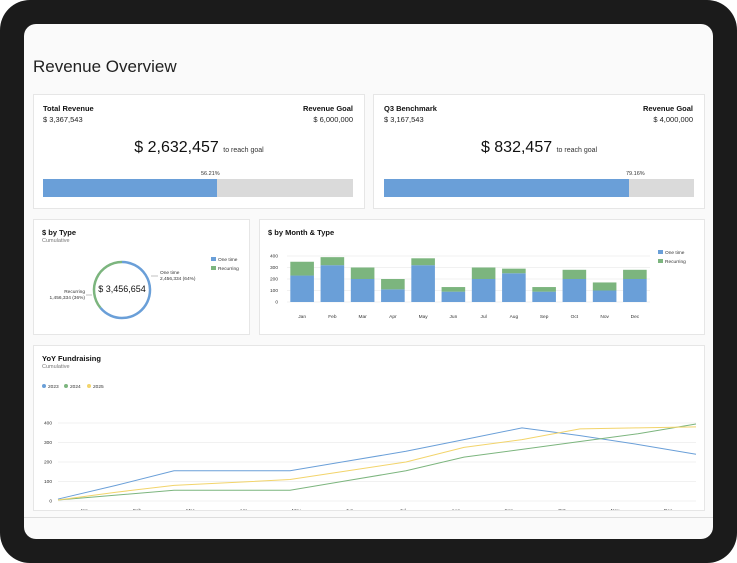  Describe the element at coordinates (210, 174) in the screenshot. I see `kpi-progress-label: 56.21%` at that location.